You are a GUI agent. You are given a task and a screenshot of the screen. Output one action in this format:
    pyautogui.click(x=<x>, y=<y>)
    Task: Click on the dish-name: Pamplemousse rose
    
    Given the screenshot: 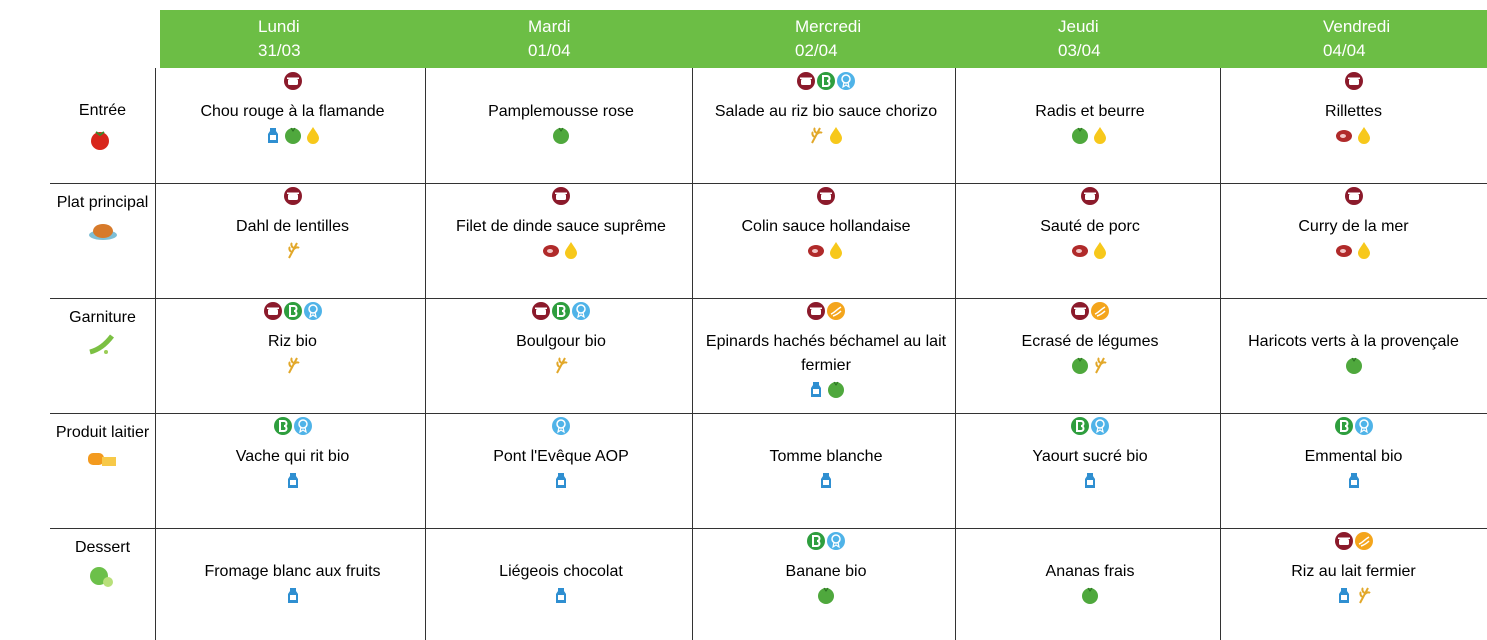 What is the action you would take?
    pyautogui.click(x=561, y=111)
    